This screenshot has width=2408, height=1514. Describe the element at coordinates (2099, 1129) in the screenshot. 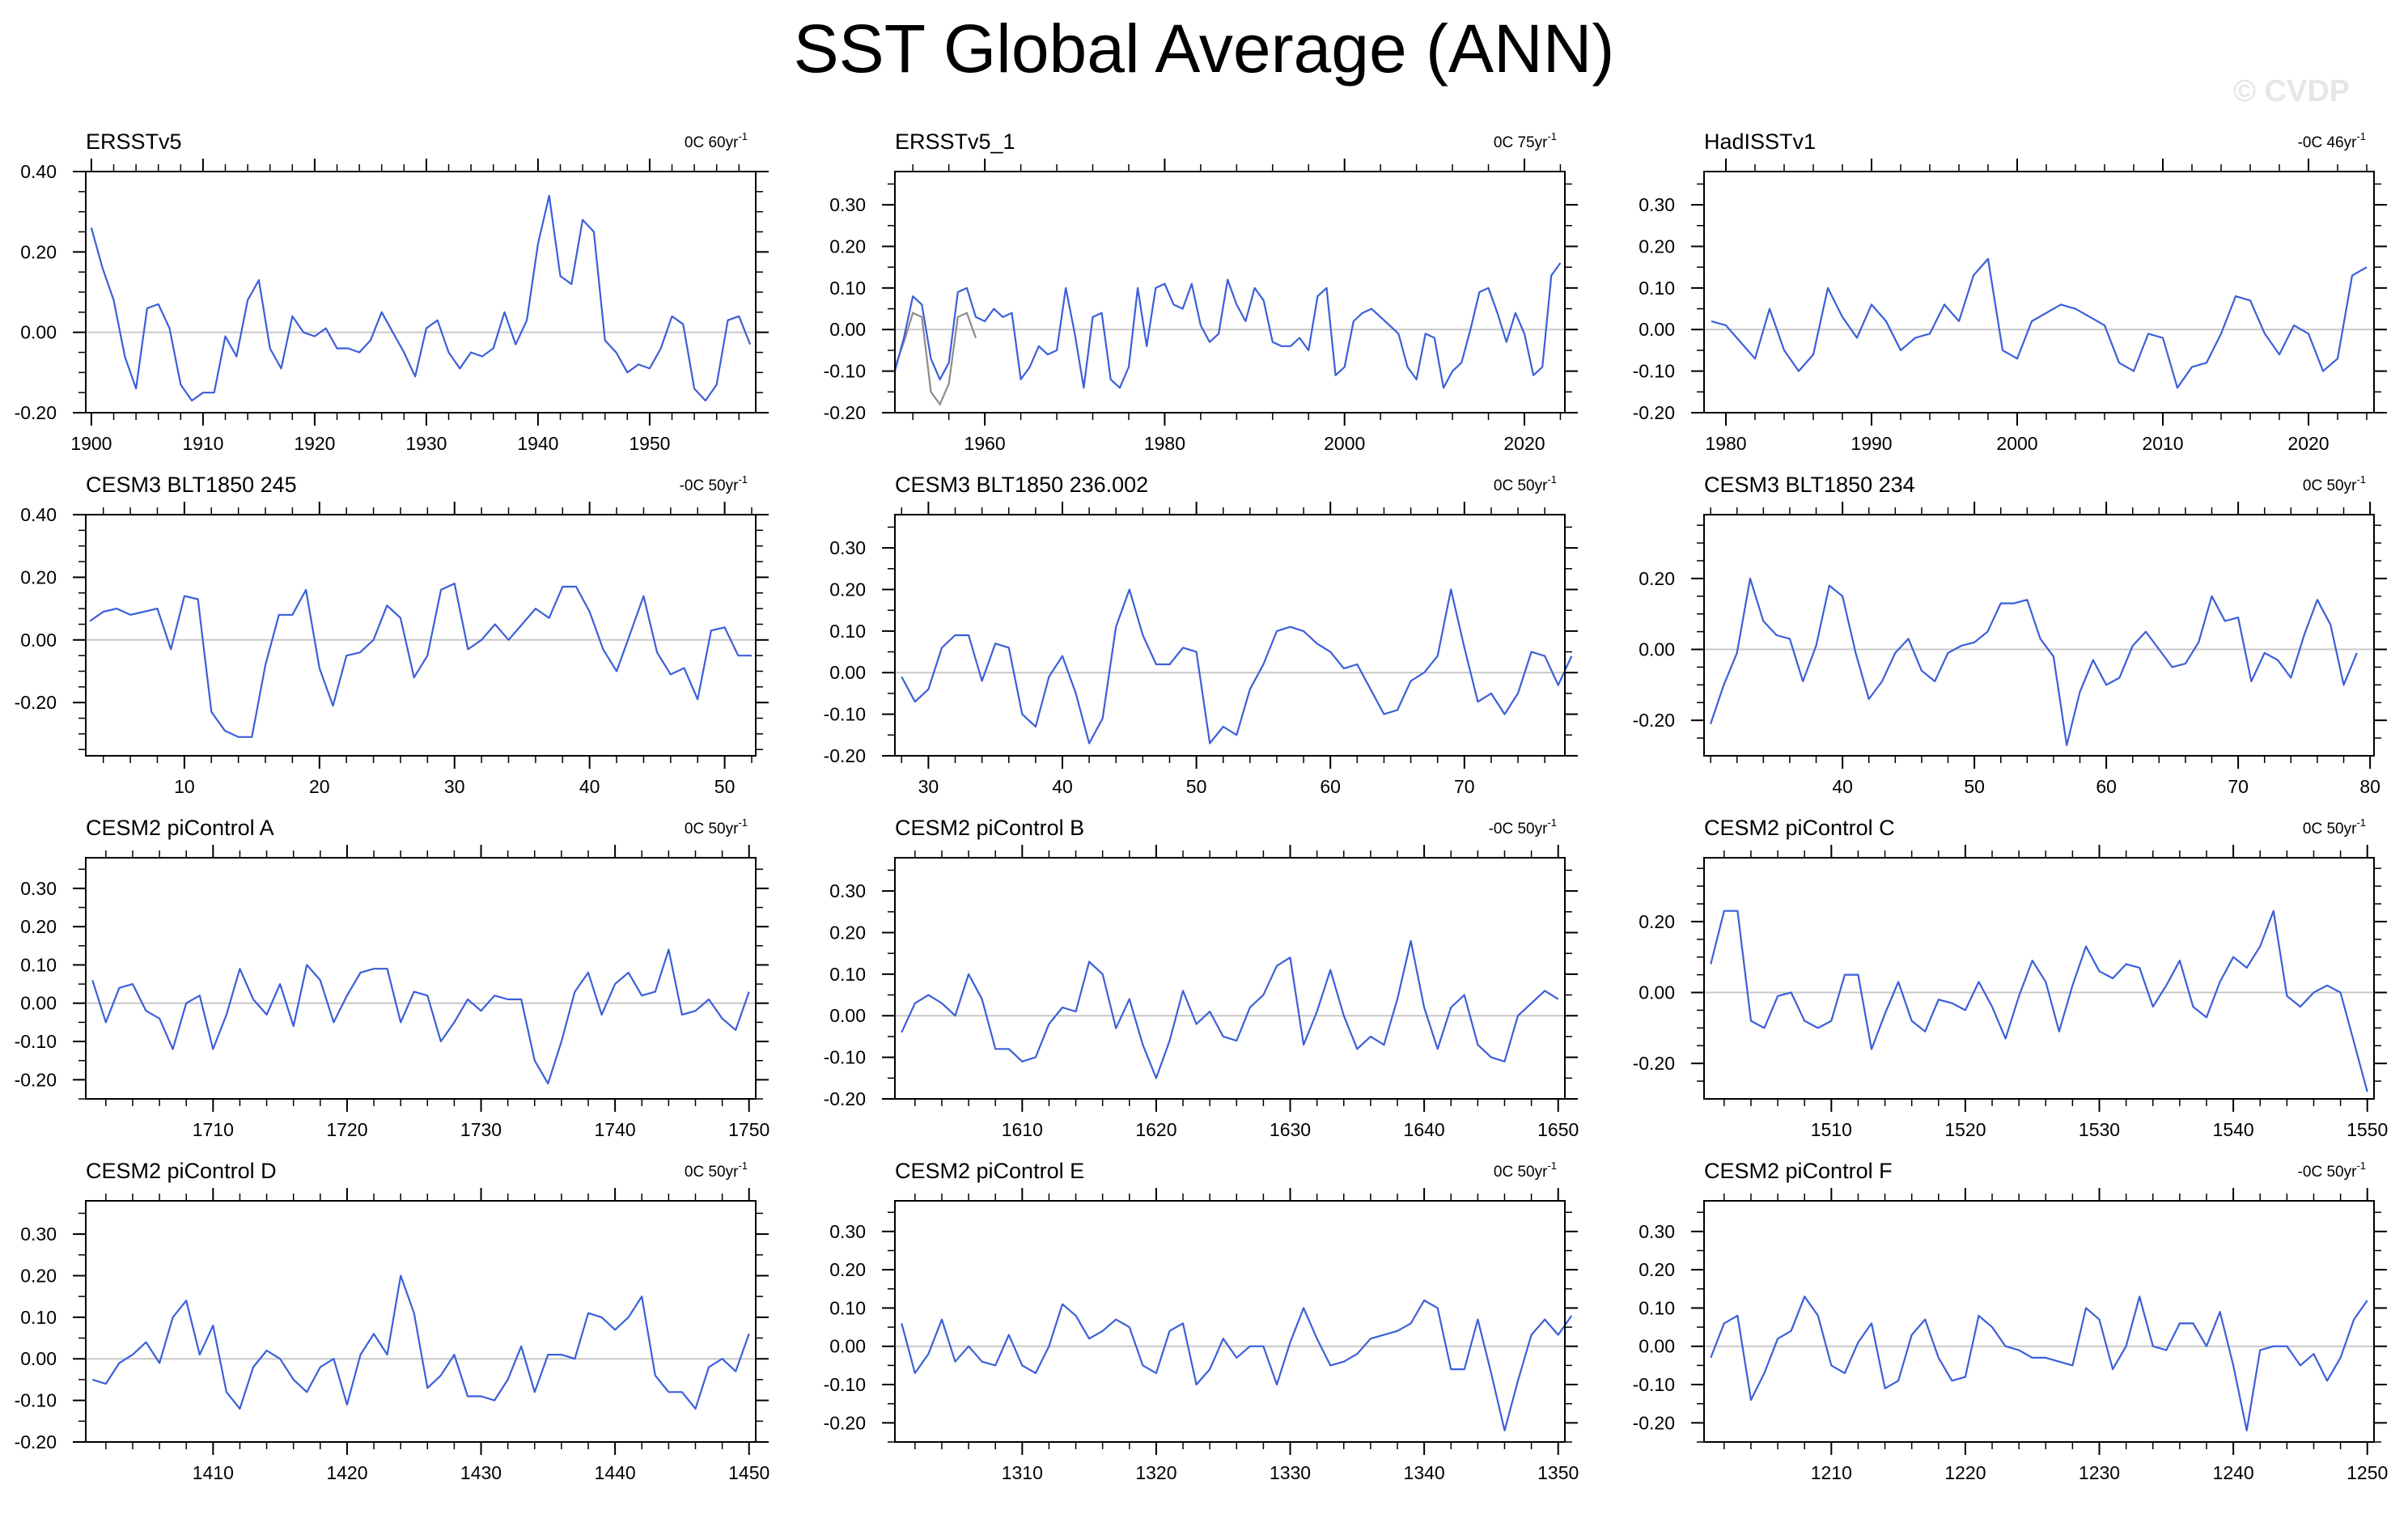

I see `x-tick-label: 1530` at that location.